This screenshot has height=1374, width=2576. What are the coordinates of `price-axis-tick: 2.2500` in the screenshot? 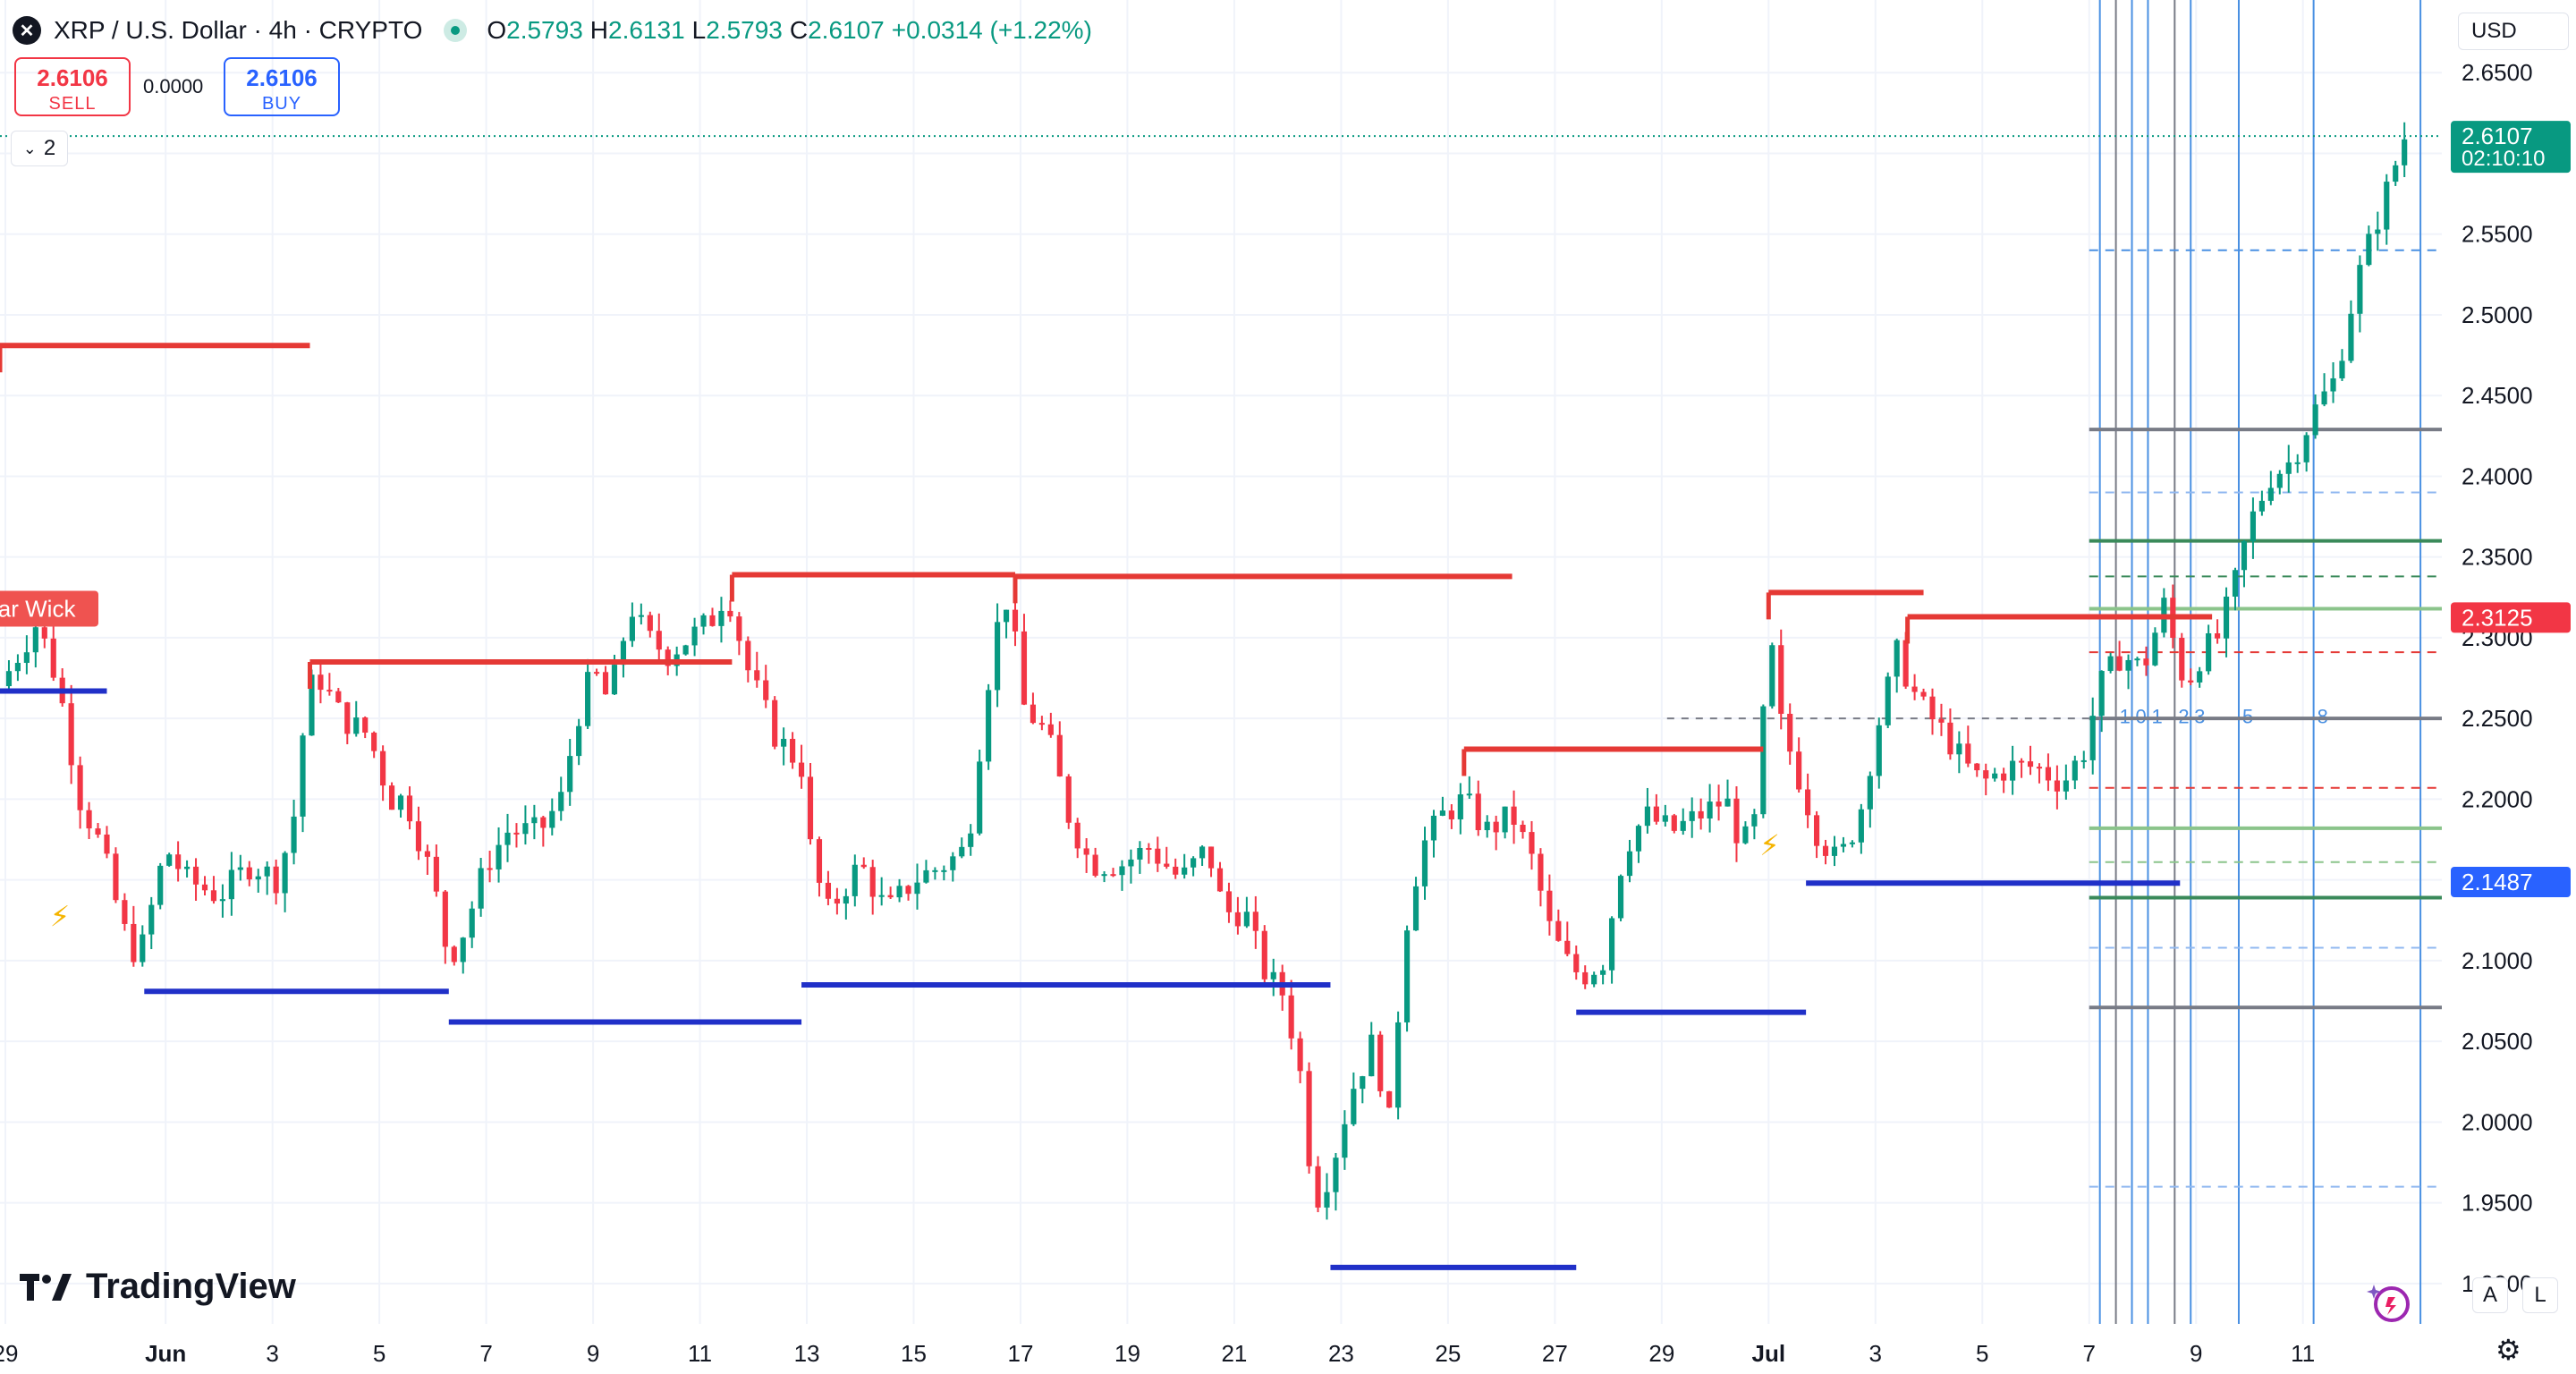 It's located at (2497, 718).